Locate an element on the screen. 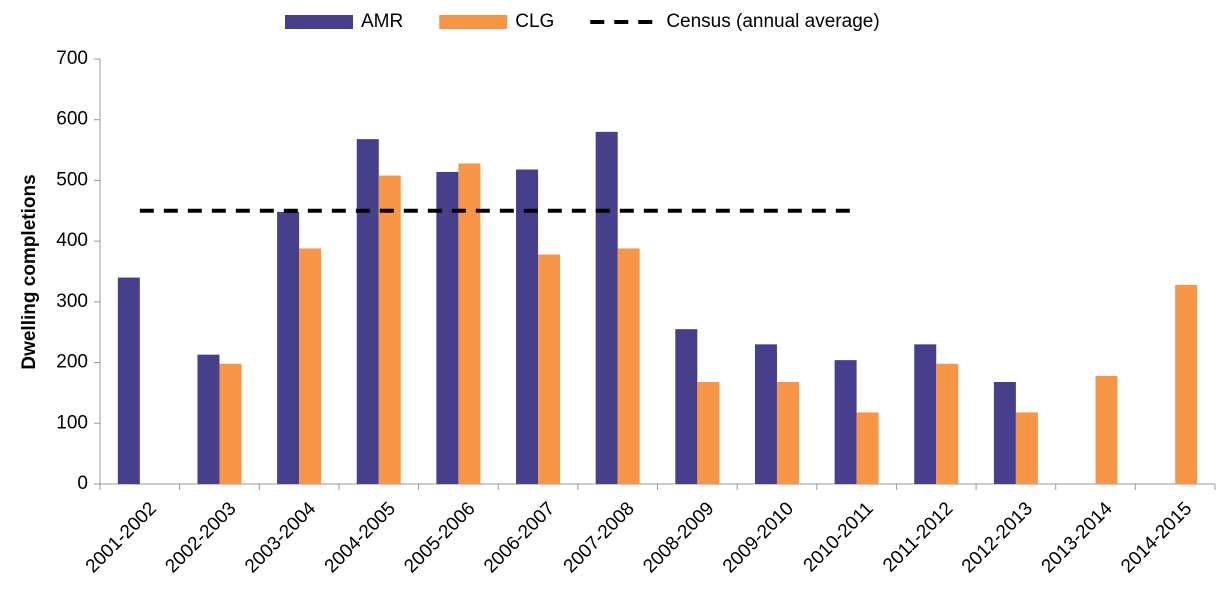 Image resolution: width=1223 pixels, height=606 pixels. y-tick-label: 700 is located at coordinates (72, 58).